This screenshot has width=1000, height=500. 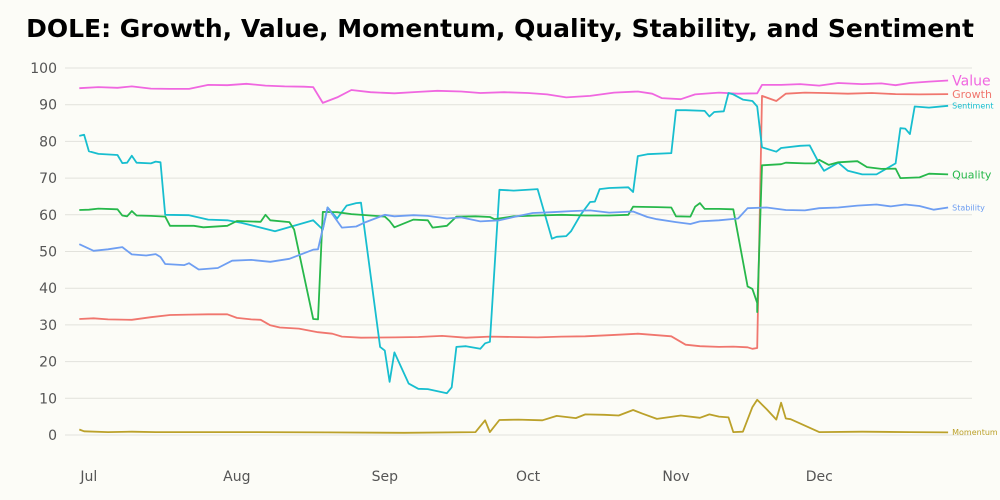 What do you see at coordinates (48, 399) in the screenshot?
I see `y-tick-label: 10` at bounding box center [48, 399].